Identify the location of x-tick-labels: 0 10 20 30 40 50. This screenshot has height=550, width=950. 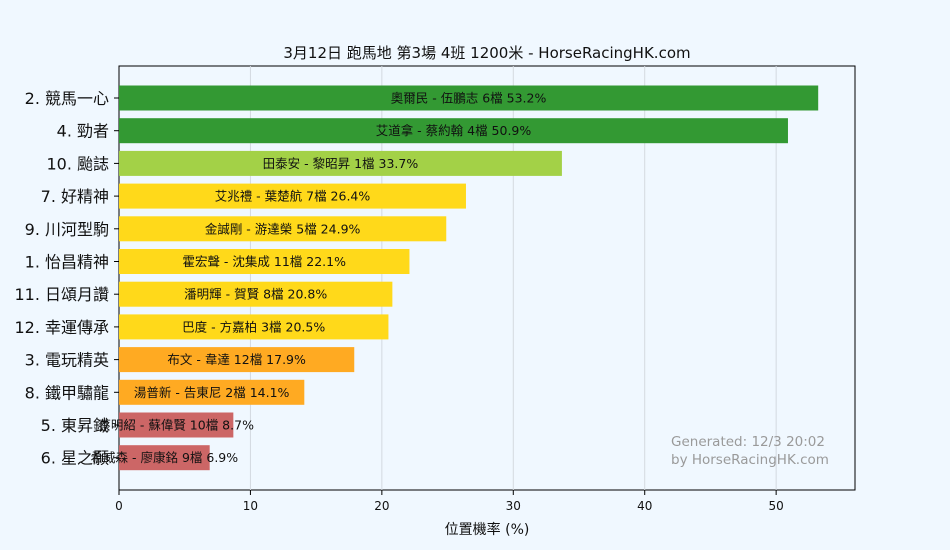
(449, 501).